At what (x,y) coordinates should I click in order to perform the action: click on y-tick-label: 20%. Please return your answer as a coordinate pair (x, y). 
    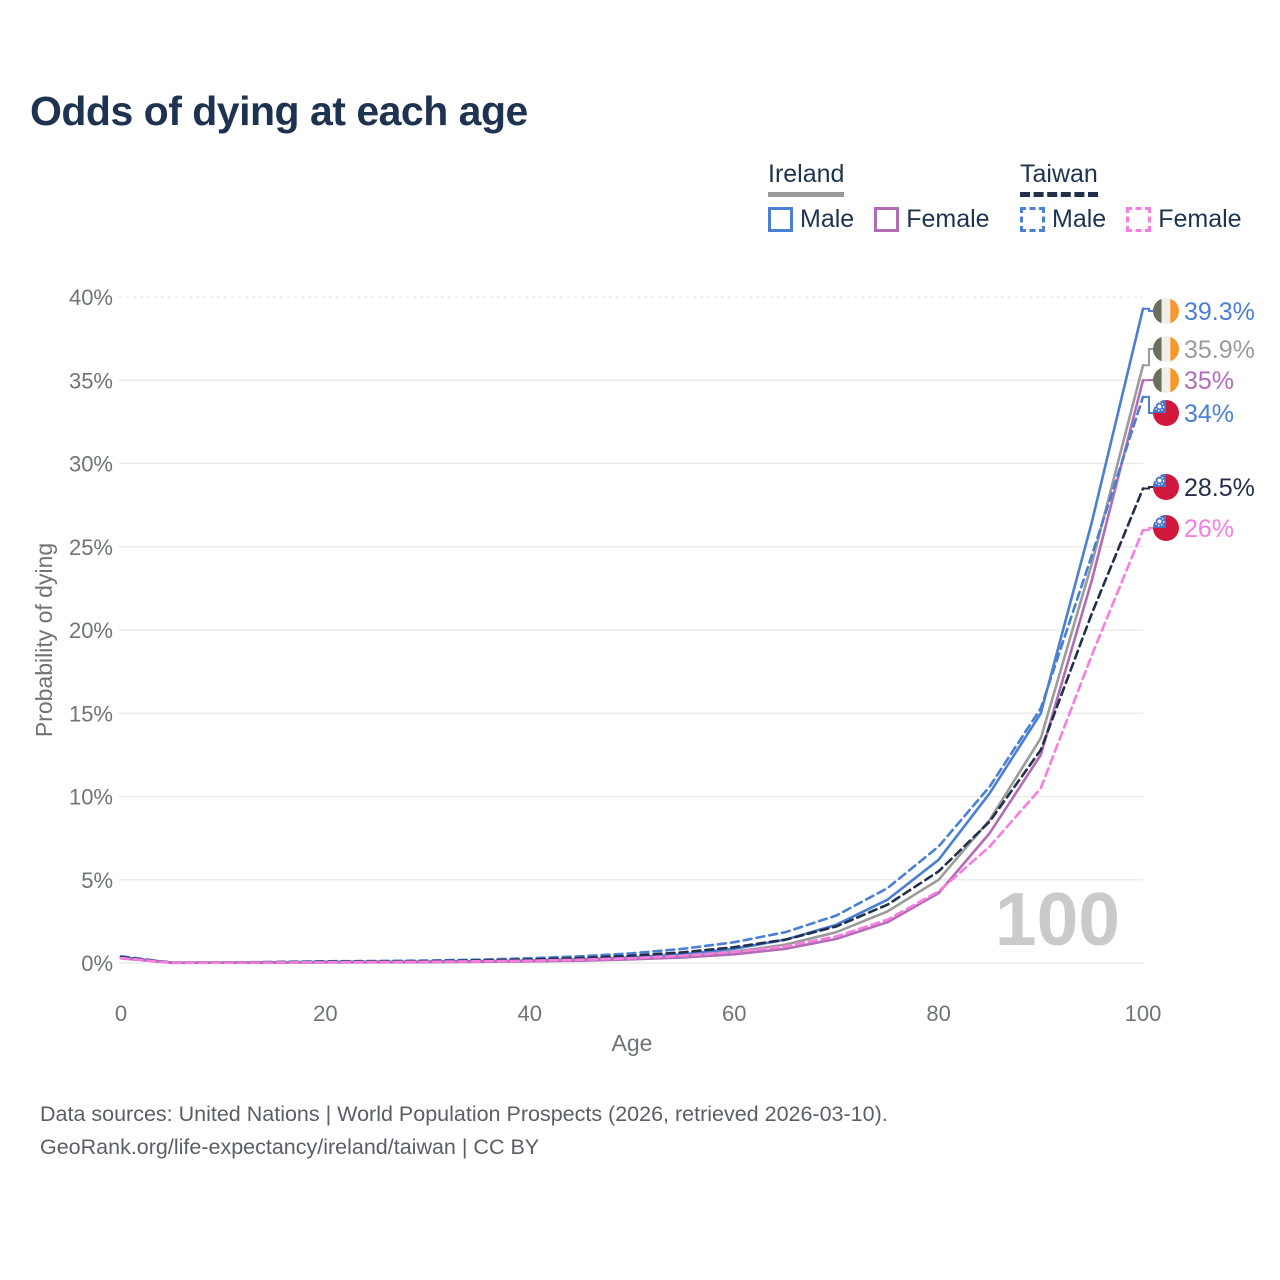
    Looking at the image, I should click on (91, 630).